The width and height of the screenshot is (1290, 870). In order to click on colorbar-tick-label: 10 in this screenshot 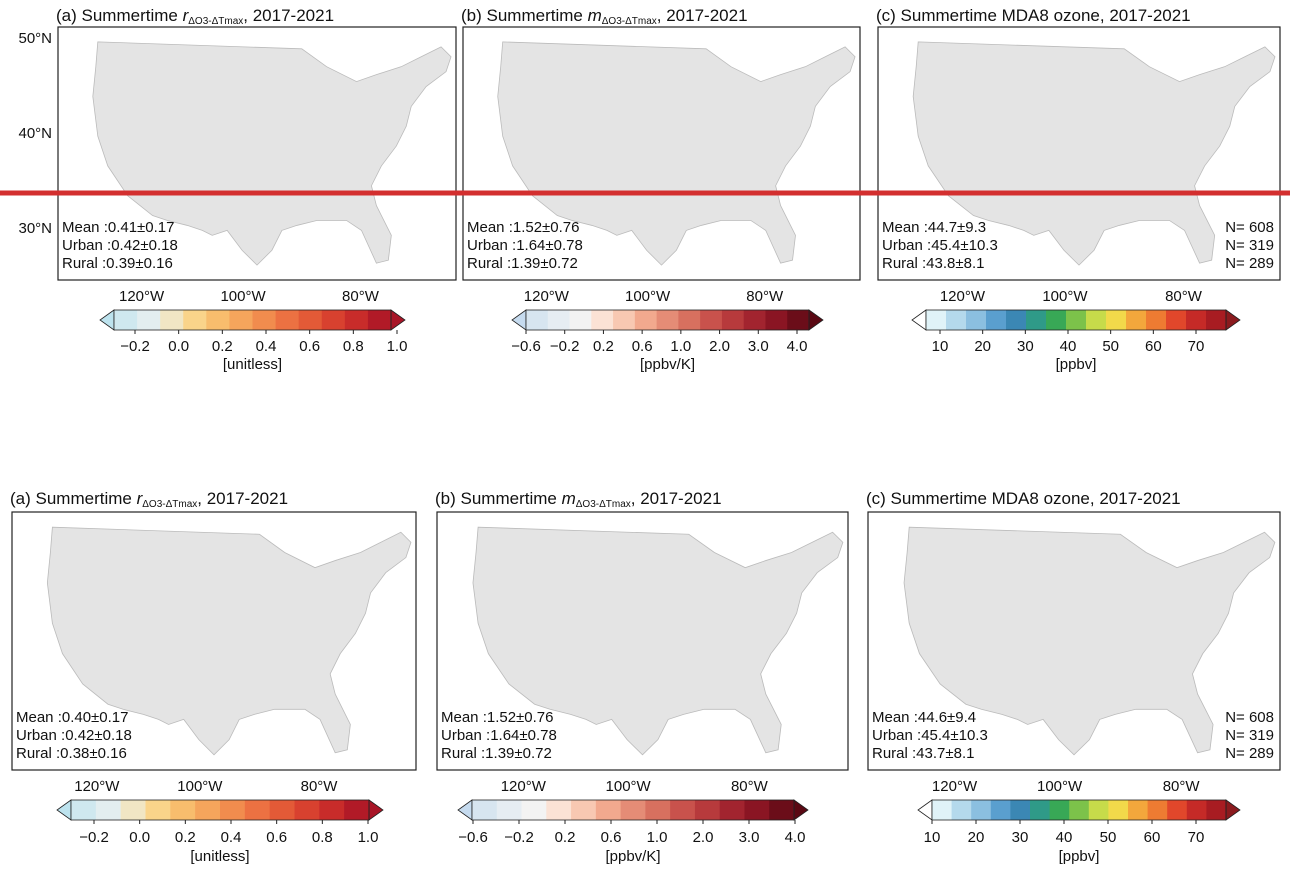, I will do `click(932, 837)`.